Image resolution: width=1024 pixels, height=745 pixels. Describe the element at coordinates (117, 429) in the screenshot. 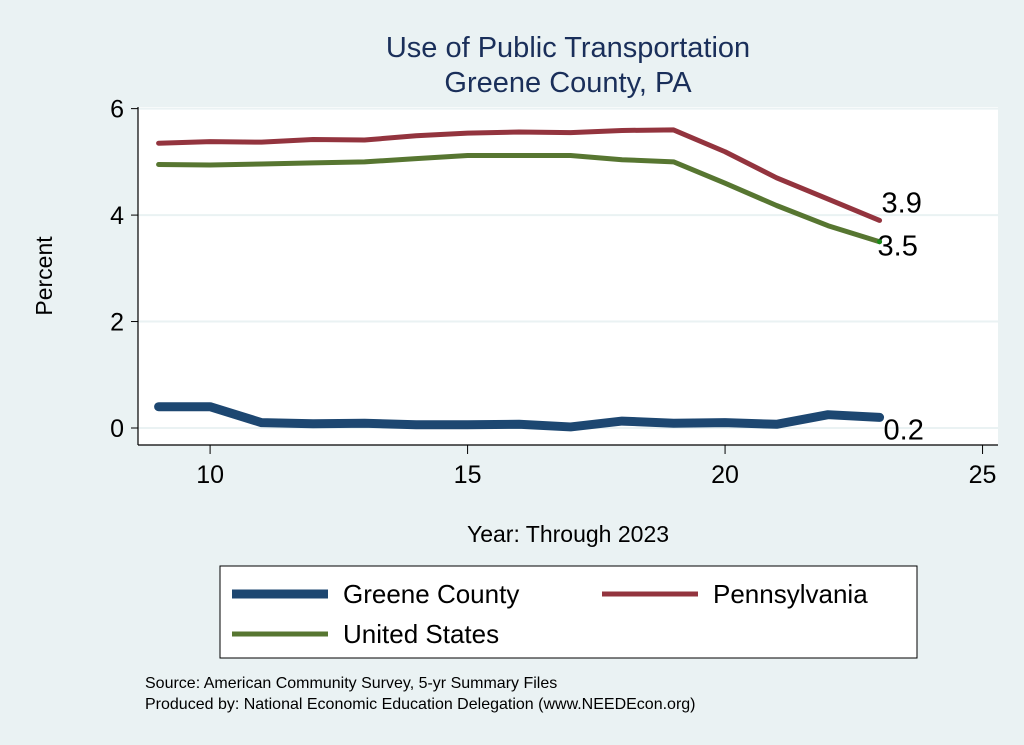

I see `y-tick-label: 0` at that location.